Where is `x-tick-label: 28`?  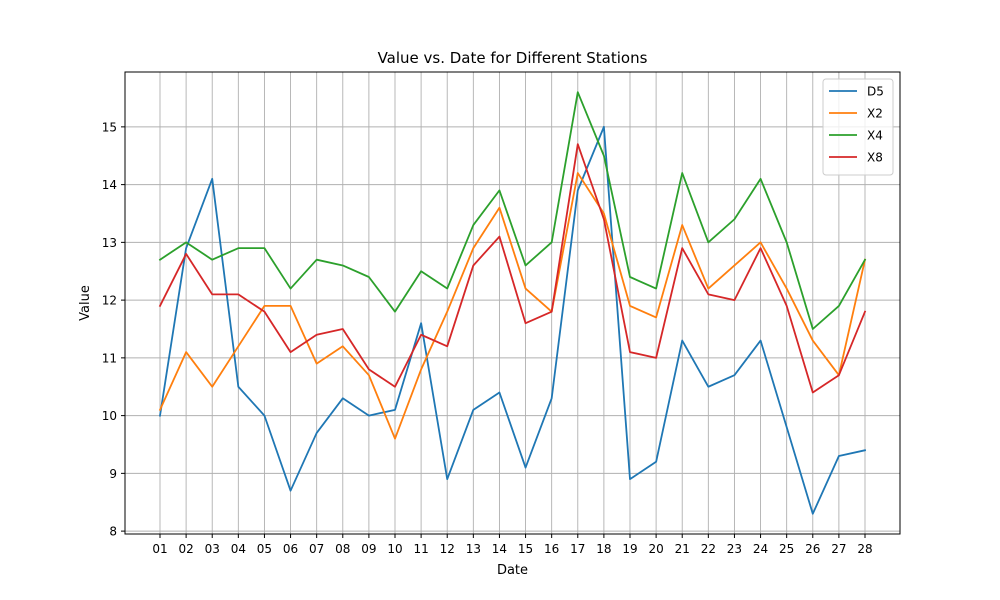 x-tick-label: 28 is located at coordinates (864, 549).